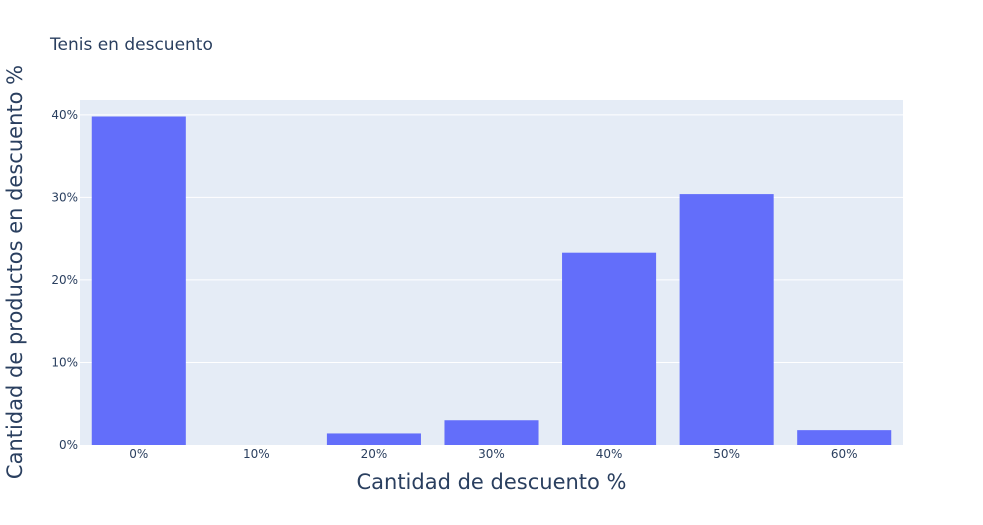  What do you see at coordinates (609, 348) in the screenshot?
I see `bar-40pct` at bounding box center [609, 348].